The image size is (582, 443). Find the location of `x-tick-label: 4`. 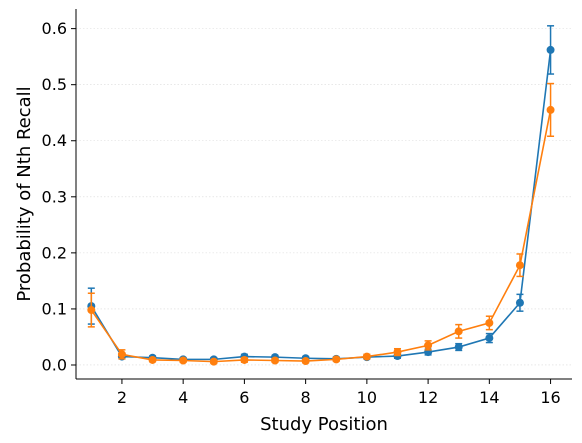

x-tick-label: 4 is located at coordinates (183, 397).